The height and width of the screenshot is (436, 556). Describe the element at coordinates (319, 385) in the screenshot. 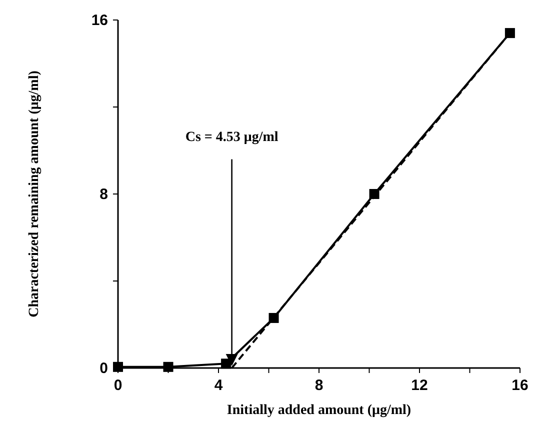

I see `x-tick-label: 8` at that location.